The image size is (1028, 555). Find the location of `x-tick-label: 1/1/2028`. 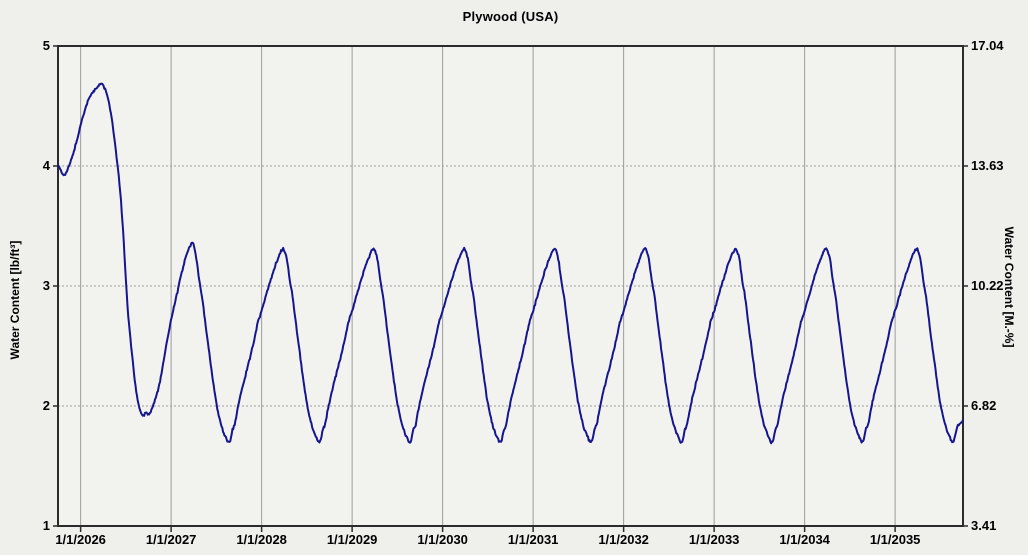

x-tick-label: 1/1/2028 is located at coordinates (261, 539).